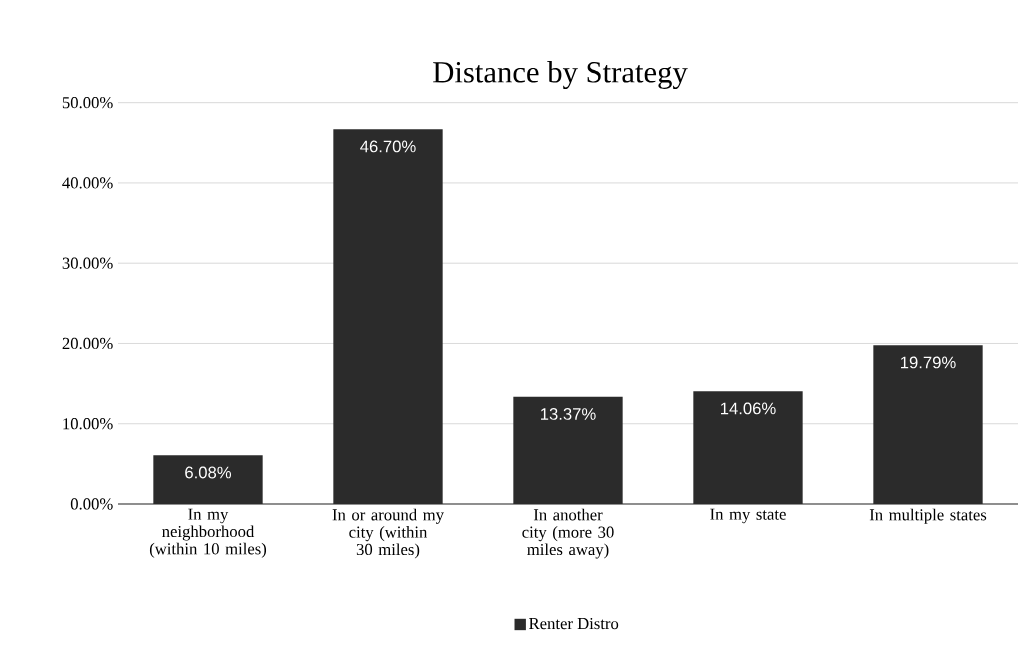 The width and height of the screenshot is (1036, 651). I want to click on data-label: 14.06%, so click(748, 408).